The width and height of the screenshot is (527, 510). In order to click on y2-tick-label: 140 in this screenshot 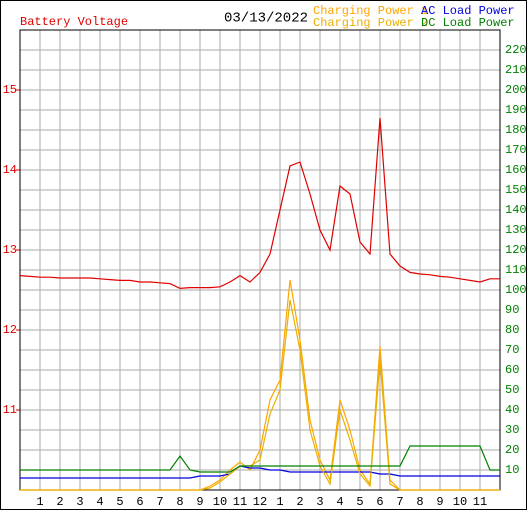, I will do `click(516, 210)`.